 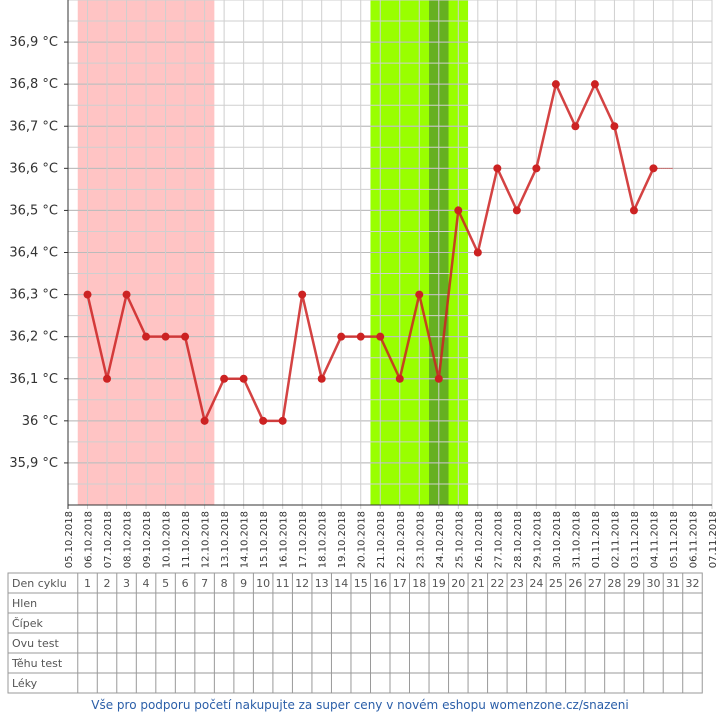 What do you see at coordinates (89, 539) in the screenshot?
I see `x-tick-label: 06.10.2018` at bounding box center [89, 539].